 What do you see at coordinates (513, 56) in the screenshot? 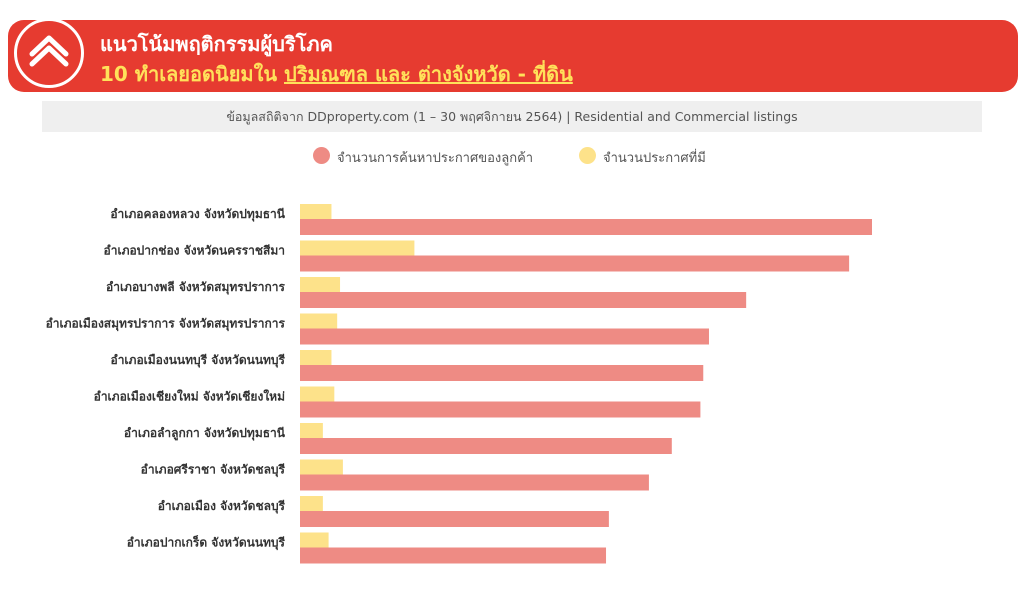
I see `header-banner` at bounding box center [513, 56].